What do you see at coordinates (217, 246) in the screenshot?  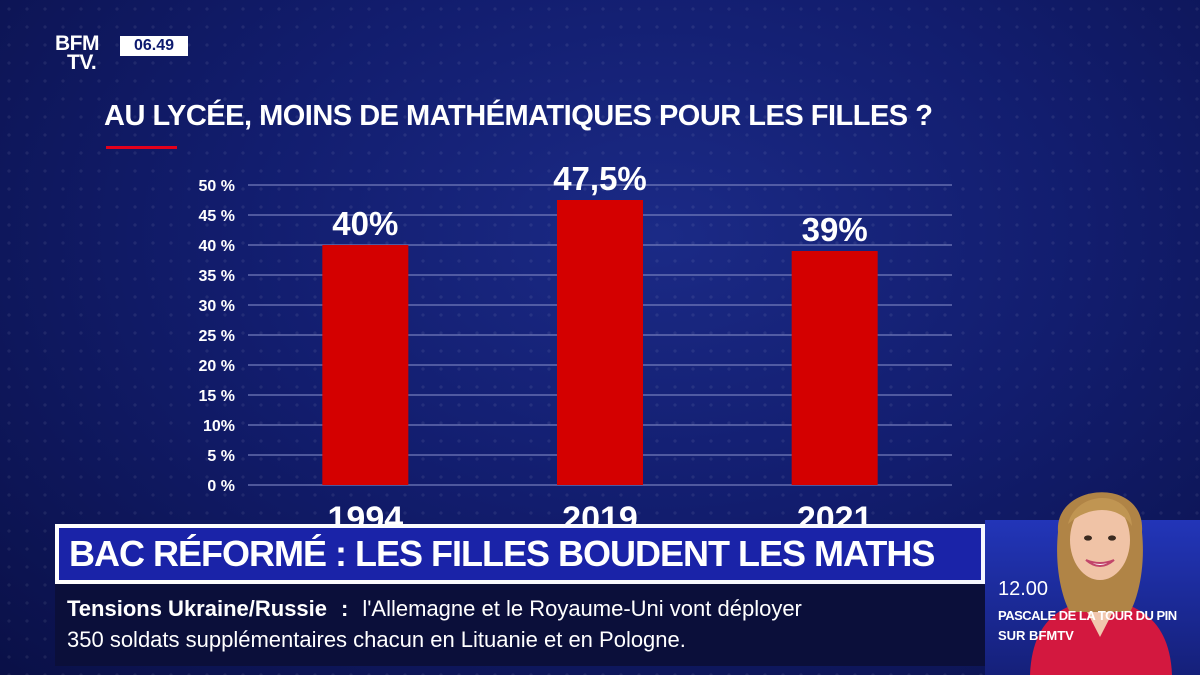 I see `y-tick-label: 40 %` at bounding box center [217, 246].